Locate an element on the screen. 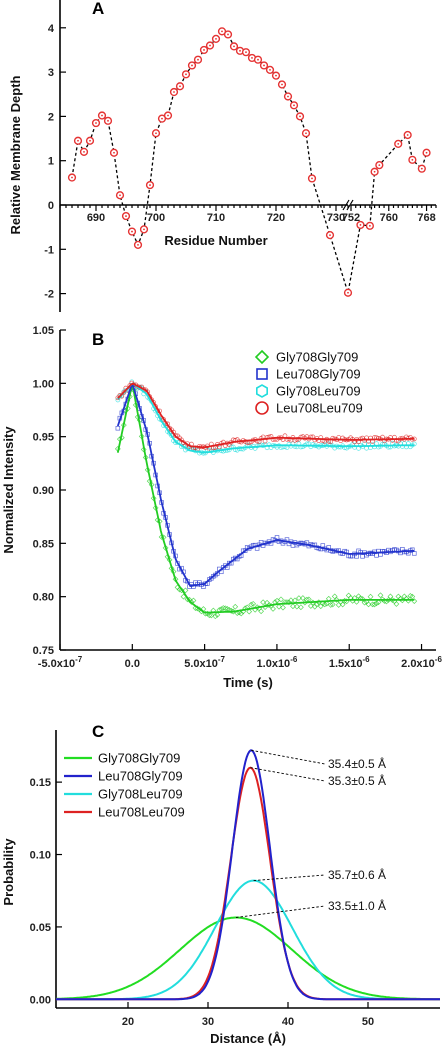  panel-b-y-tick-label: 1.05 is located at coordinates (43, 331).